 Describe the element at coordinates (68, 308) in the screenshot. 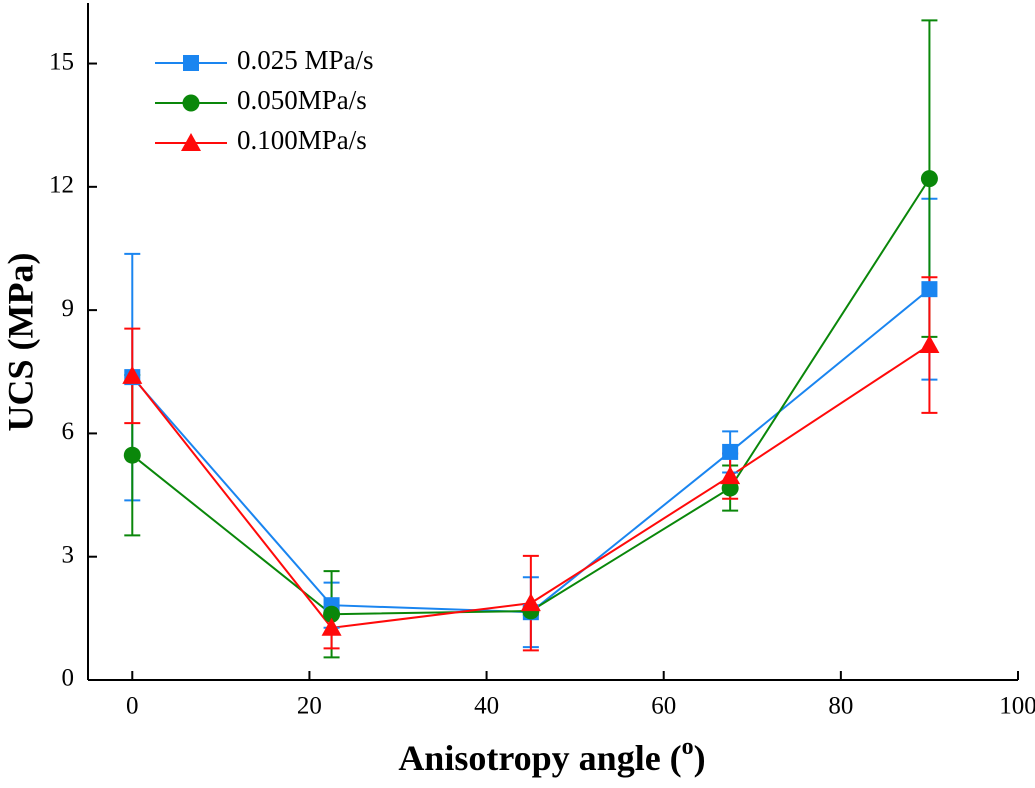

I see `y-tick-label: 9` at that location.